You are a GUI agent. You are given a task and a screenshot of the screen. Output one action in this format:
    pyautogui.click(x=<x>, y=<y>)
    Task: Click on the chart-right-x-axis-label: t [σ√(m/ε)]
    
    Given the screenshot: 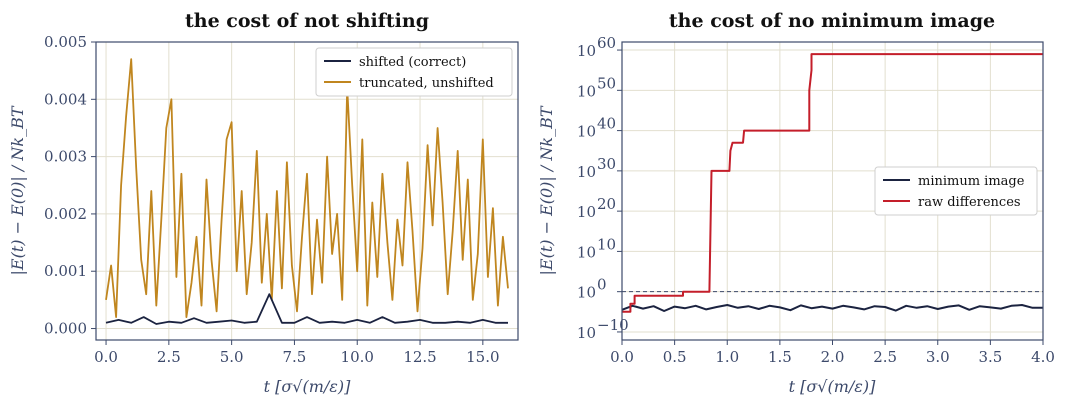 What is the action you would take?
    pyautogui.click(x=833, y=386)
    